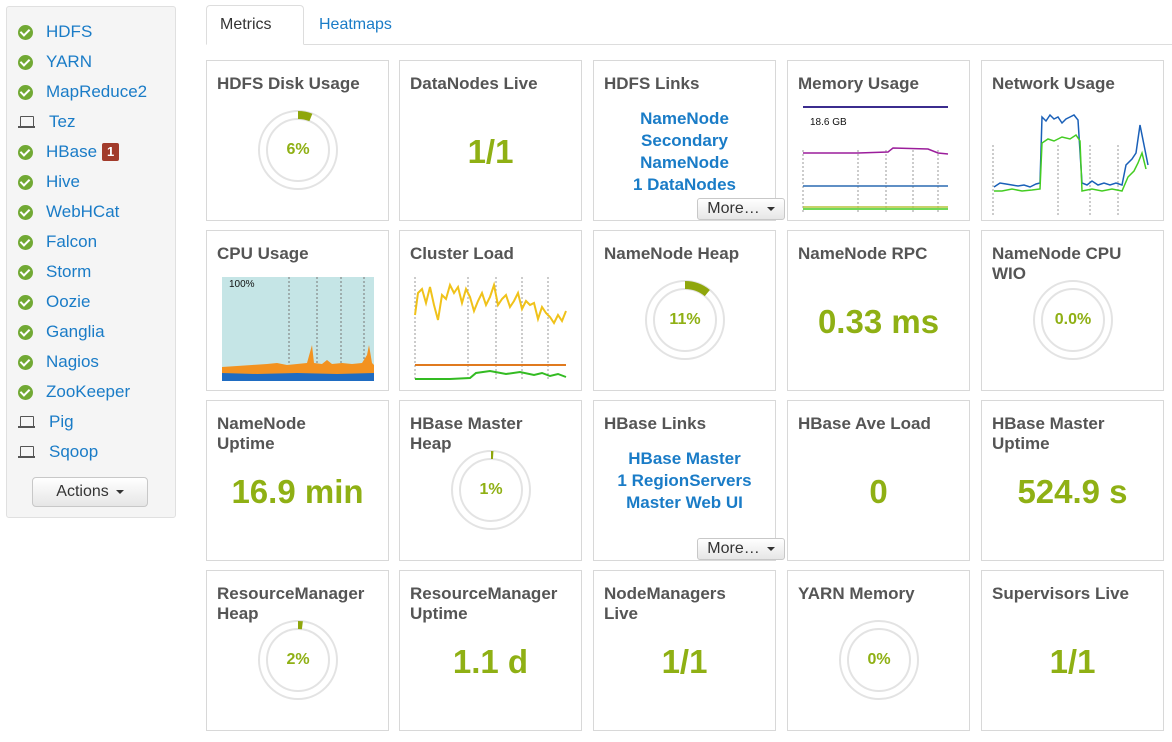 Image resolution: width=1172 pixels, height=742 pixels. I want to click on widget-title: ResourceManager Heap, so click(291, 603).